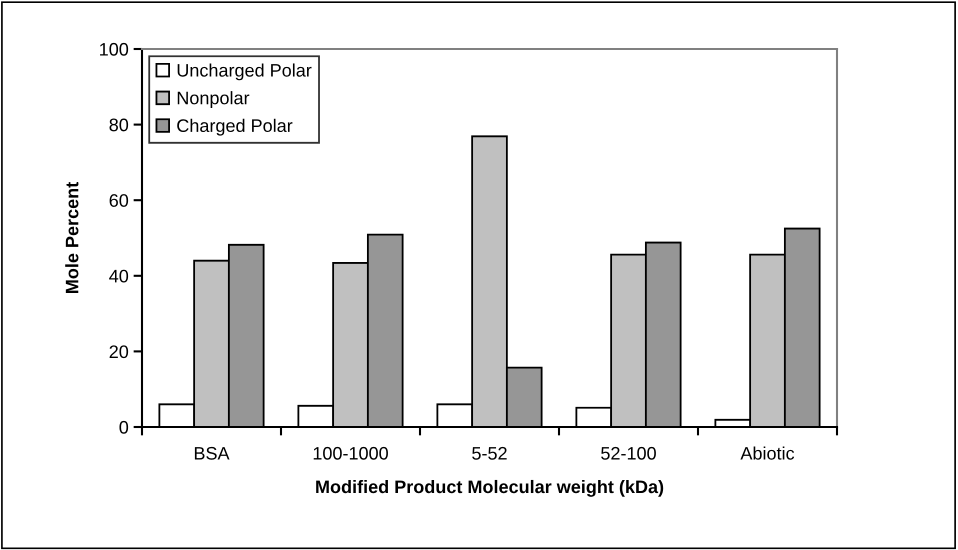  Describe the element at coordinates (767, 453) in the screenshot. I see `x-tick-label: Abiotic` at that location.